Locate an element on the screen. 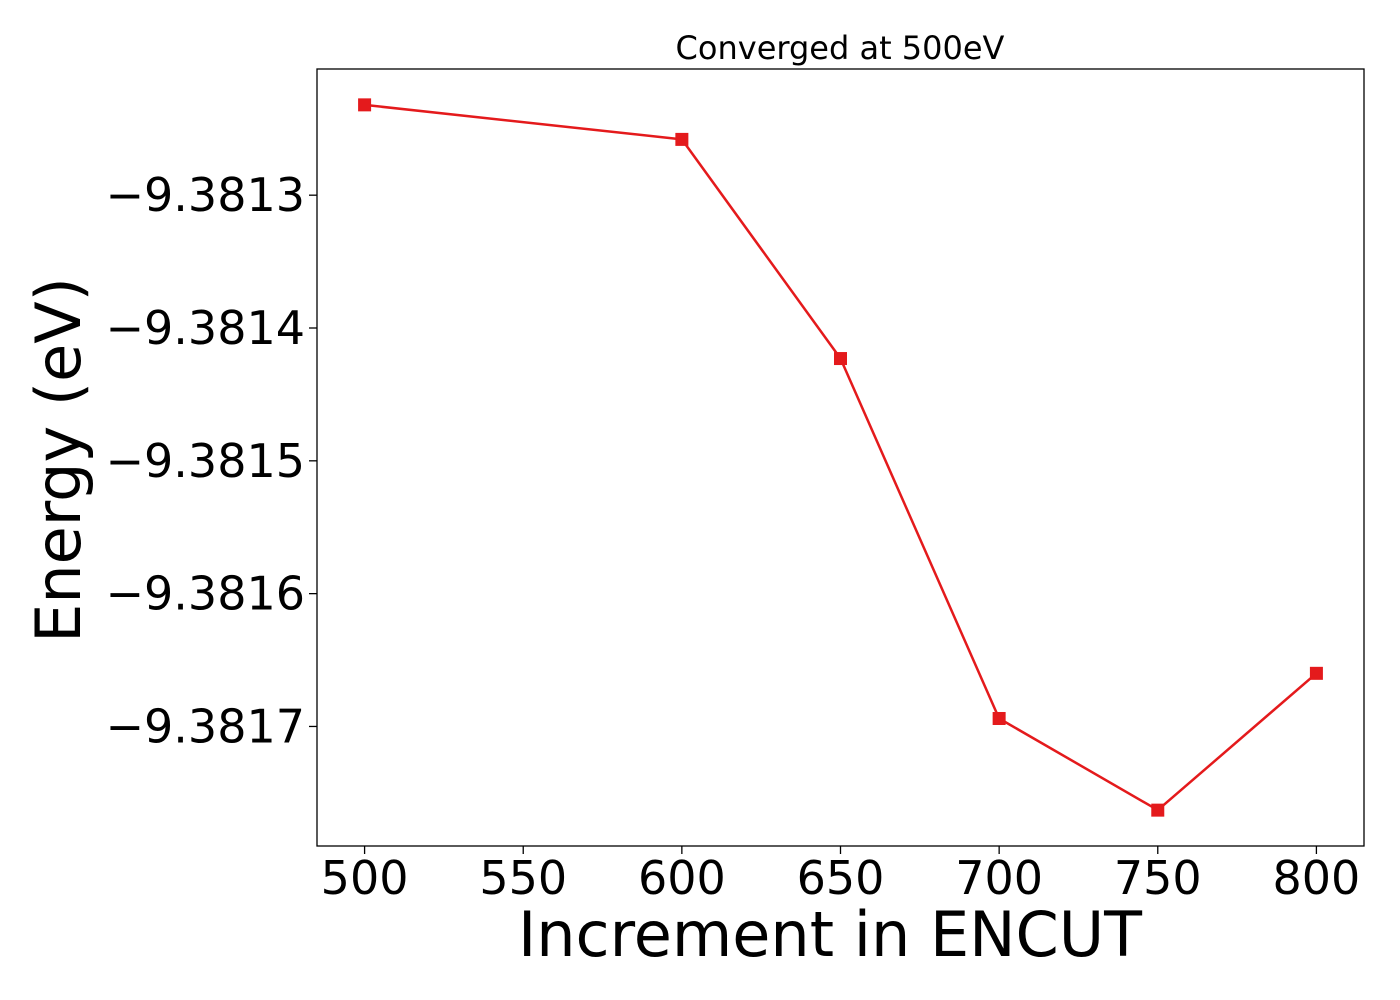  x-tick-label: 800 is located at coordinates (1317, 878).